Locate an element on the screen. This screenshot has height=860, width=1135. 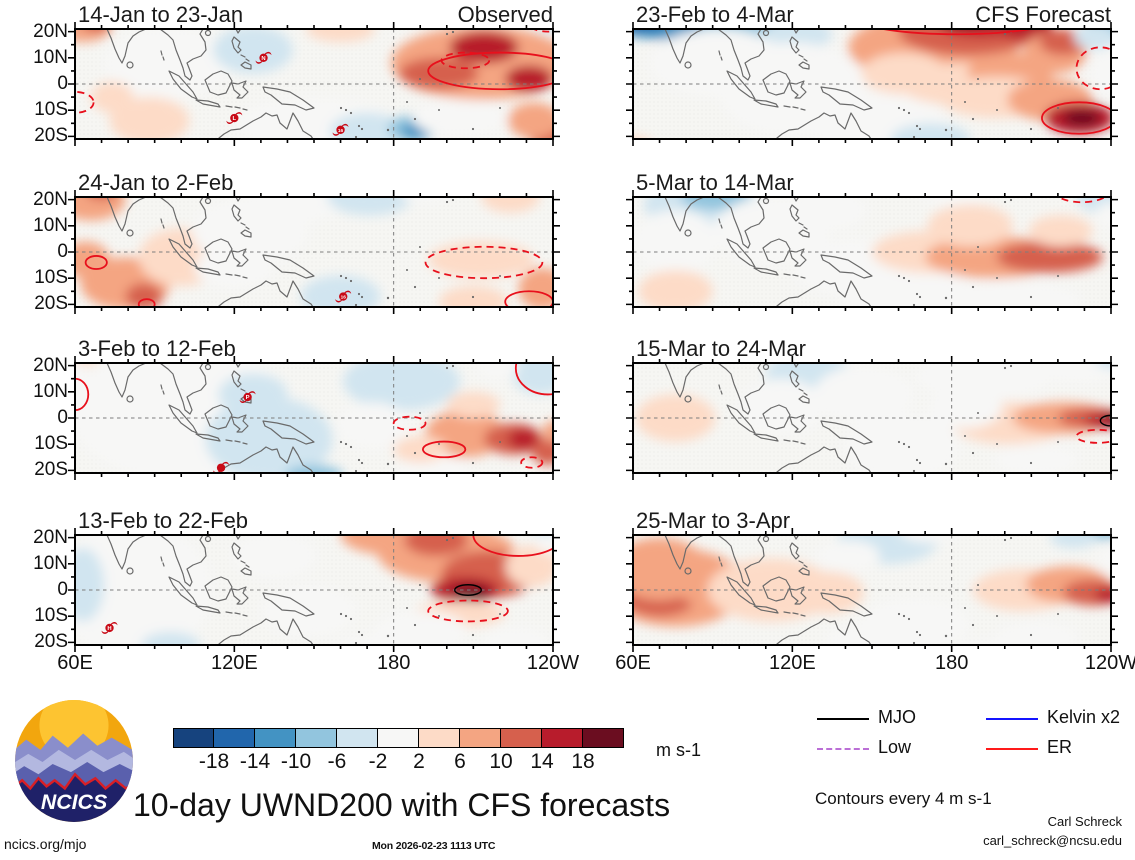
map-panel-13-feb-to-22-feb: H is located at coordinates (314, 590).